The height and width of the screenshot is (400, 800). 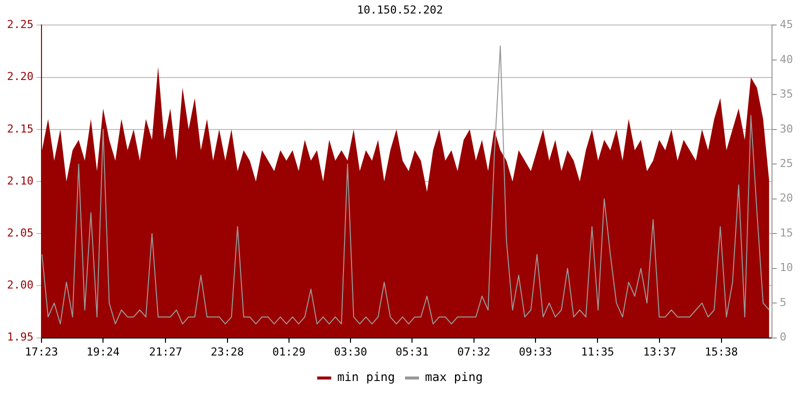 I want to click on legend-label: max ping, so click(x=454, y=377).